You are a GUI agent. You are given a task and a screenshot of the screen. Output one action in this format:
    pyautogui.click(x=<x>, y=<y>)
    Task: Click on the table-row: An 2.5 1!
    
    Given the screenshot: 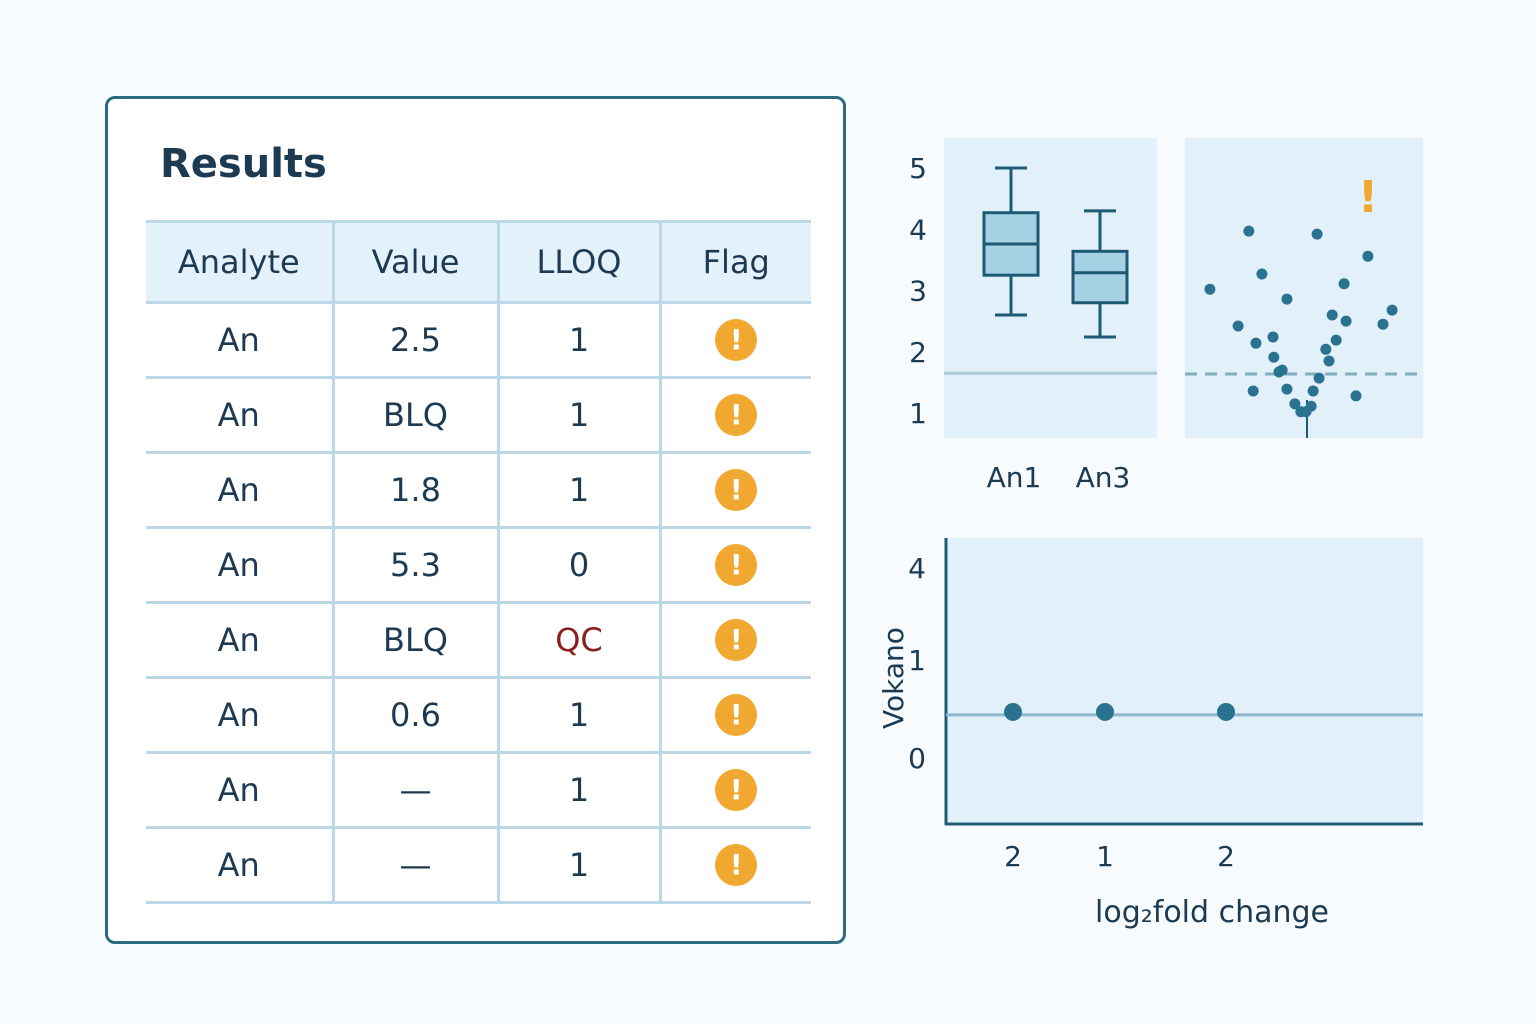 What is the action you would take?
    pyautogui.click(x=478, y=340)
    